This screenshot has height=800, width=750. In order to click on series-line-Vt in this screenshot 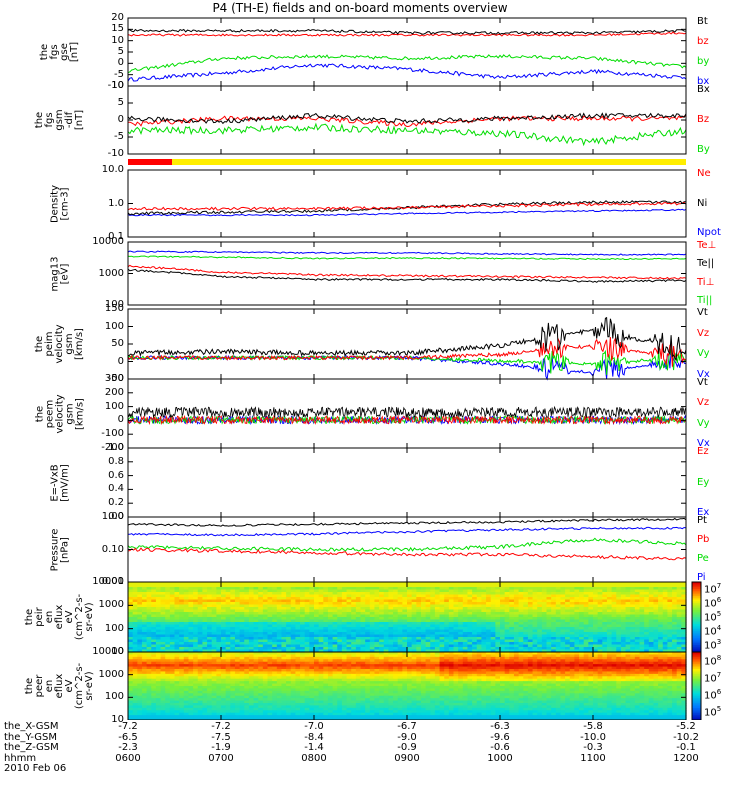, I will do `click(407, 338)`.